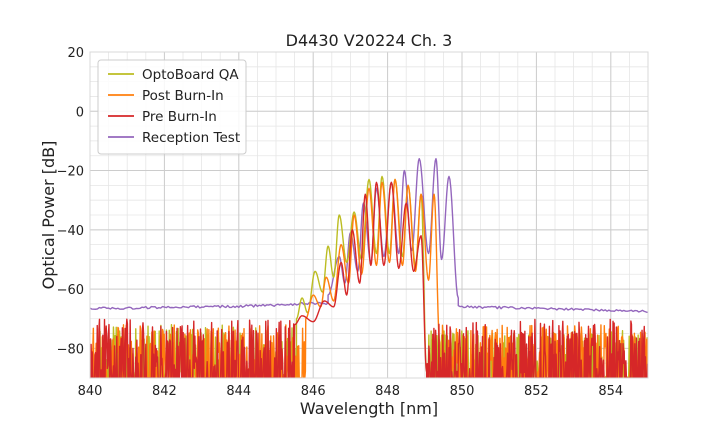 The width and height of the screenshot is (720, 432). I want to click on legend-box, so click(172, 107).